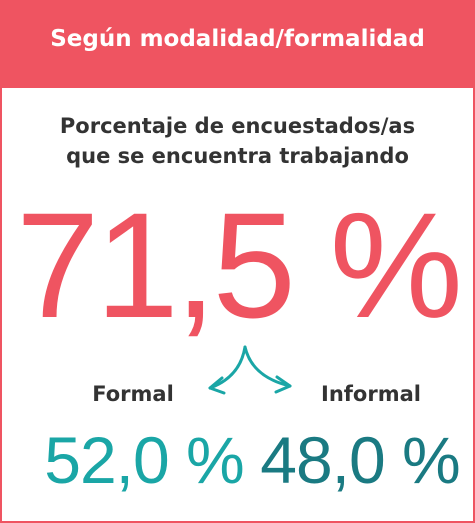  What do you see at coordinates (267, 366) in the screenshot?
I see `arrow-right` at bounding box center [267, 366].